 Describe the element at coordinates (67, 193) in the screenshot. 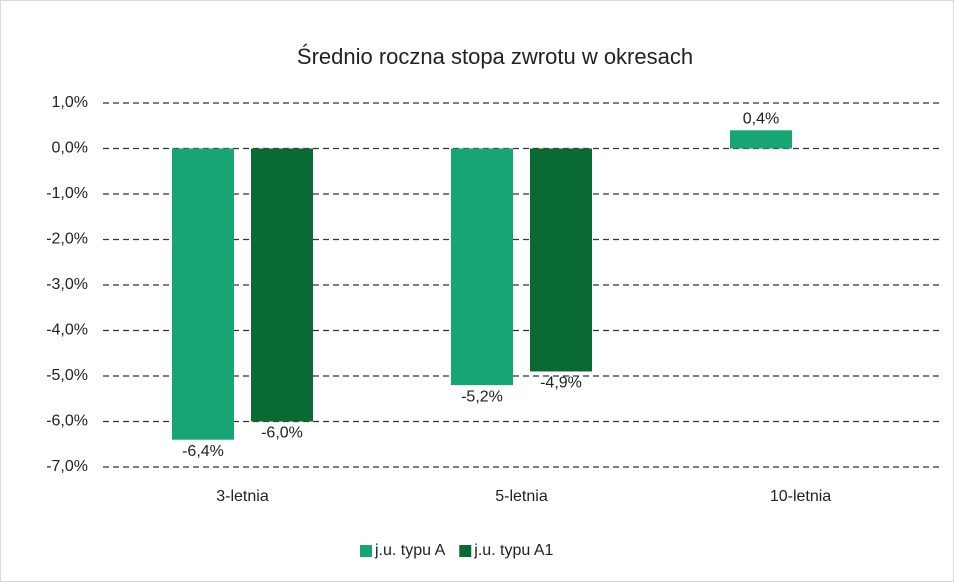

I see `y-tick-label: -1,0%` at that location.